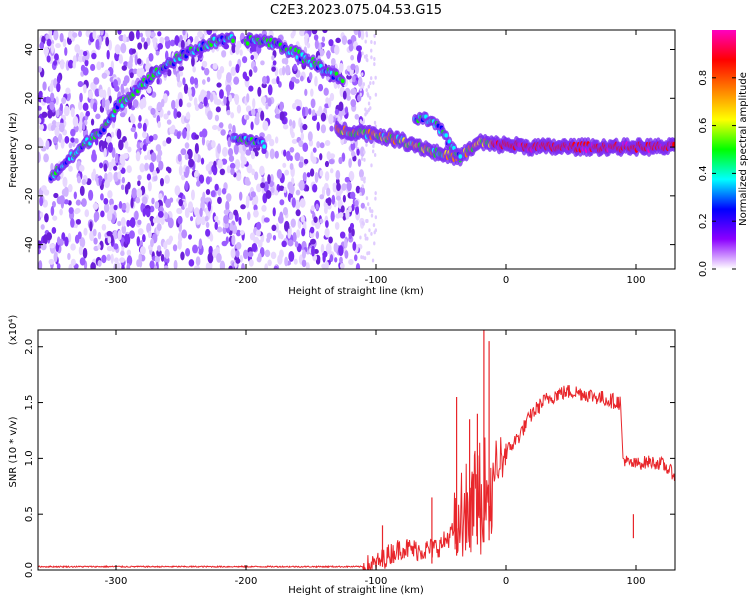 This screenshot has height=600, width=750. I want to click on snr-x-tick-label: -100, so click(376, 581).